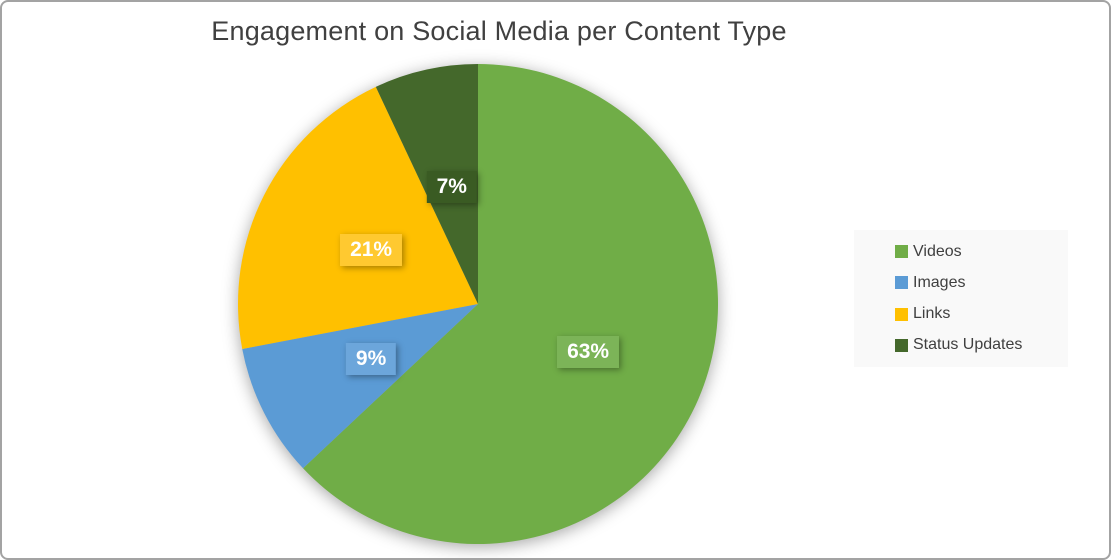 Image resolution: width=1111 pixels, height=560 pixels. What do you see at coordinates (588, 351) in the screenshot?
I see `data-label-videos: 63%` at bounding box center [588, 351].